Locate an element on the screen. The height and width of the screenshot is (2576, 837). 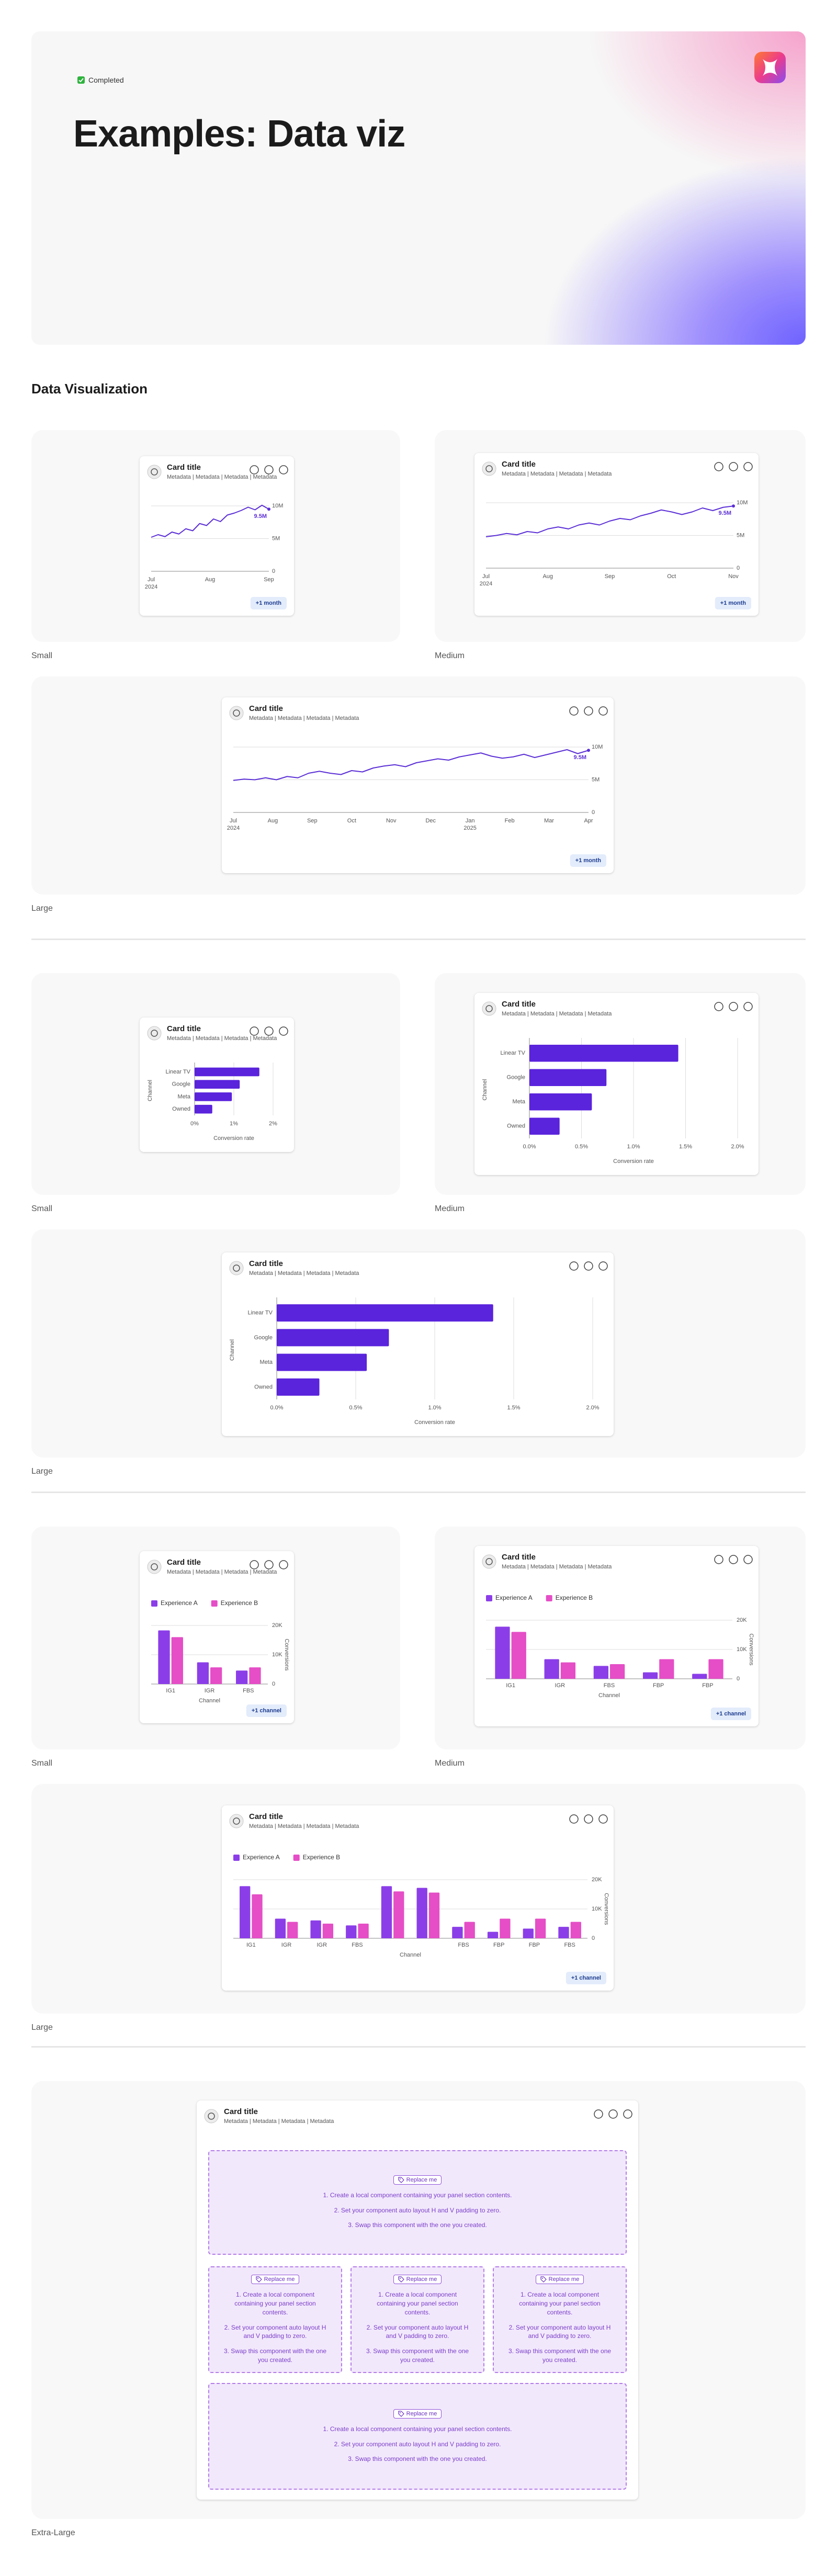
x-tick-year: 2024 is located at coordinates (151, 587).